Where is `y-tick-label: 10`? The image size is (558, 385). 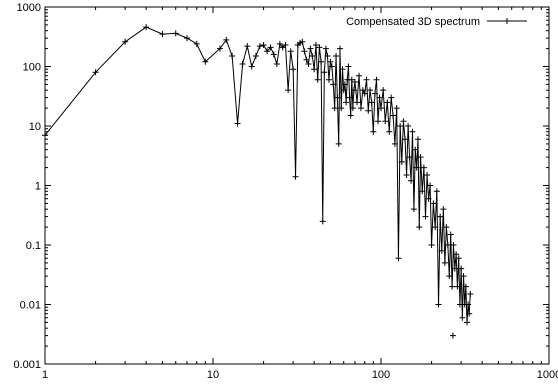
y-tick-label: 10 is located at coordinates (35, 127).